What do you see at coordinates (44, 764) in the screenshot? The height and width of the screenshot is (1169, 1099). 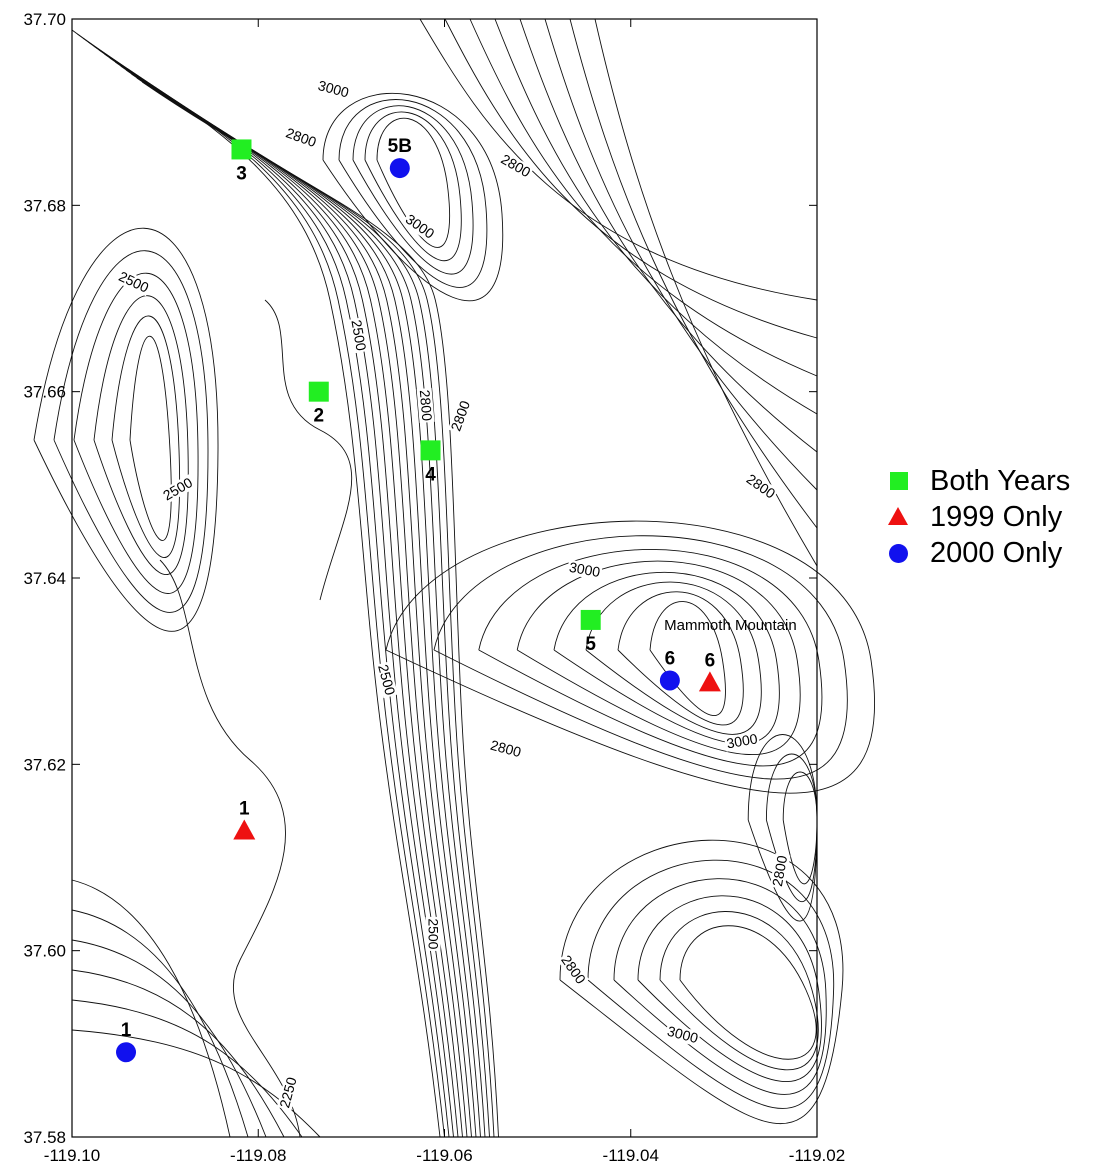 I see `y-tick-label: 37.62` at bounding box center [44, 764].